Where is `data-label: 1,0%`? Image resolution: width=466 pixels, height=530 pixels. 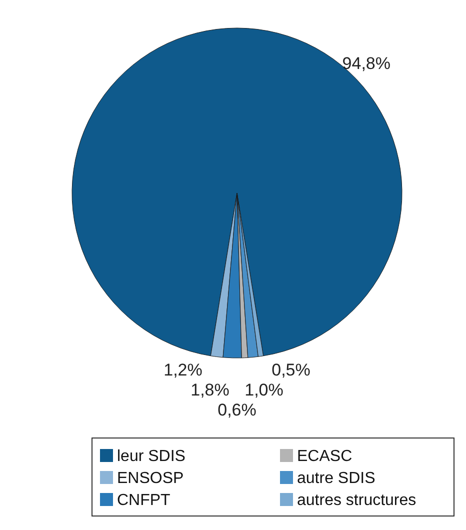 data-label: 1,0% is located at coordinates (264, 390).